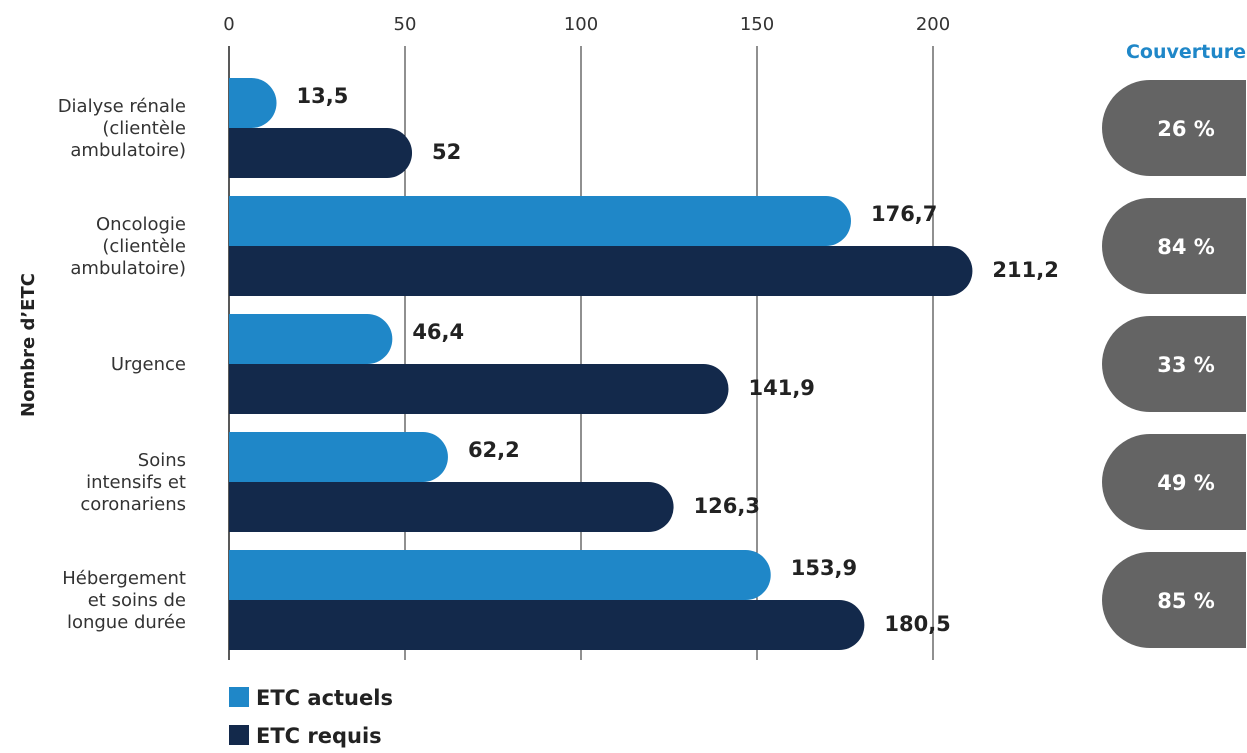  What do you see at coordinates (405, 24) in the screenshot?
I see `x-tick-label: 50` at bounding box center [405, 24].